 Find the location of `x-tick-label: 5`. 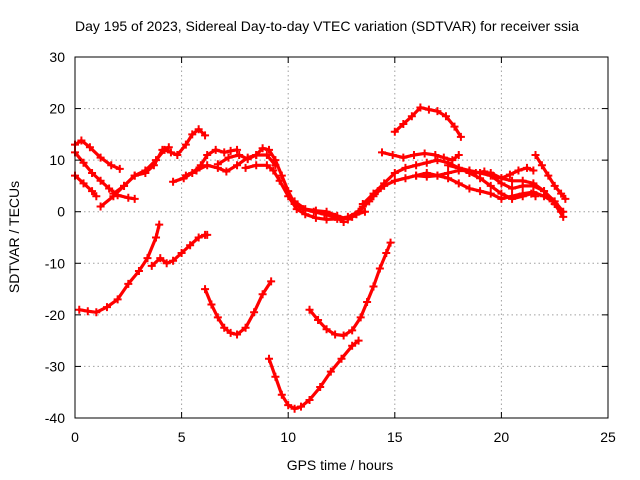

x-tick-label: 5 is located at coordinates (182, 437).